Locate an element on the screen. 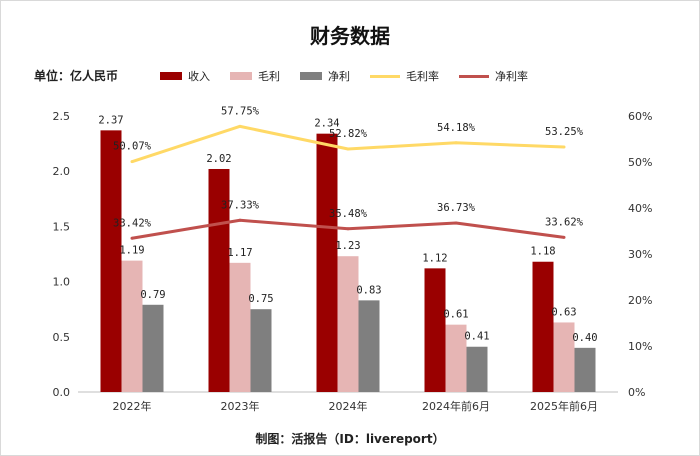  footer-credit: 制图：活报告（ID：livereport） is located at coordinates (350, 439).